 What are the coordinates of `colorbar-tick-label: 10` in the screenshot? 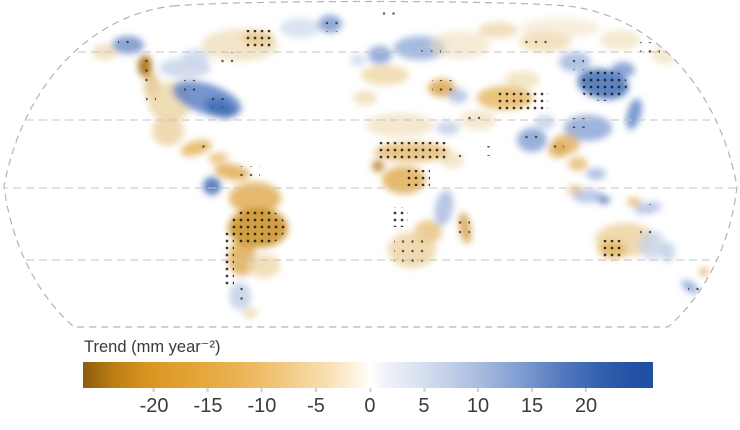 It's located at (478, 406).